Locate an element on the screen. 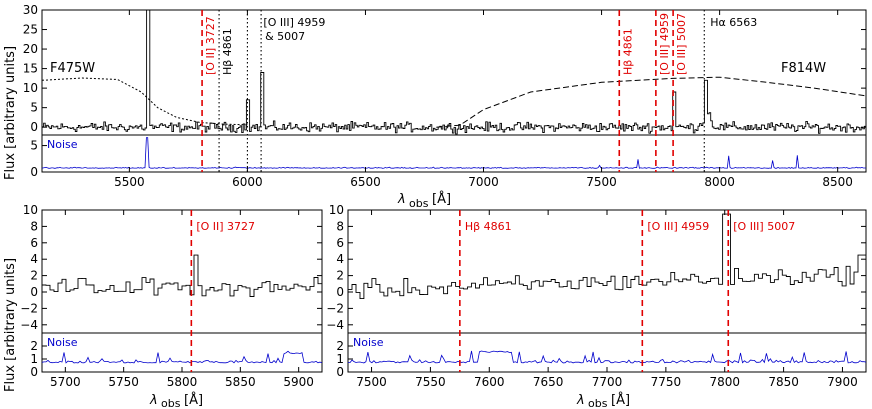 The height and width of the screenshot is (409, 872). noise-label-bottom-right: Noise is located at coordinates (368, 342).